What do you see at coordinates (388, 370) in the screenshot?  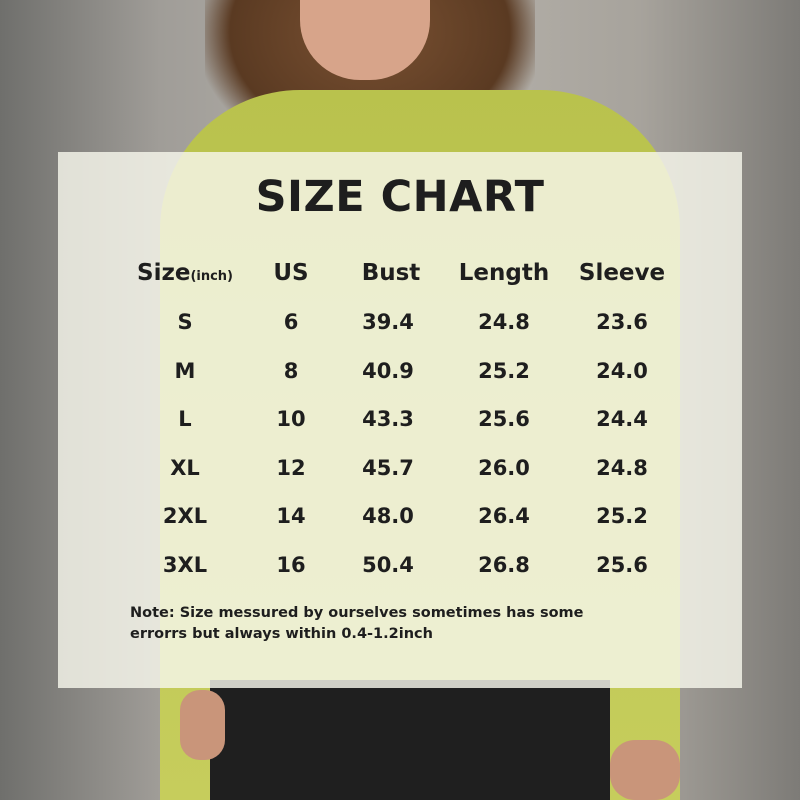 I see `cell-bust: 40.9` at bounding box center [388, 370].